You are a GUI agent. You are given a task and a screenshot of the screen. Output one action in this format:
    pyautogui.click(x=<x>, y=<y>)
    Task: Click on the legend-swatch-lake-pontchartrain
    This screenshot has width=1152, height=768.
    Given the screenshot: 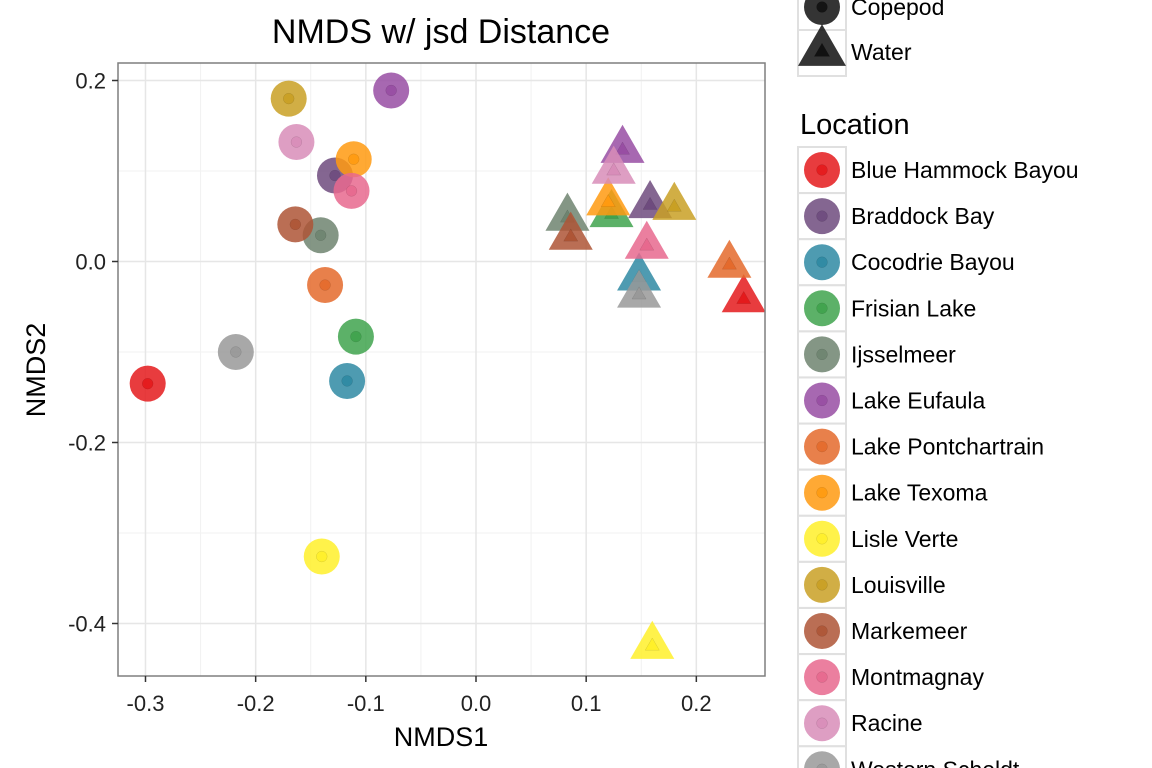 What is the action you would take?
    pyautogui.click(x=822, y=446)
    